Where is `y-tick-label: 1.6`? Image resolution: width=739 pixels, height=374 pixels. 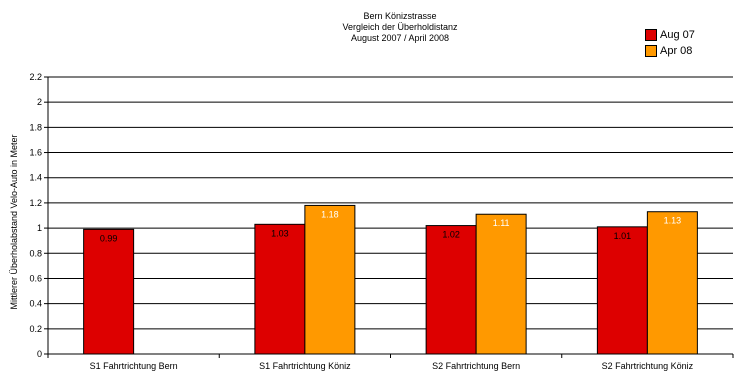 y-tick-label: 1.6 is located at coordinates (35, 153).